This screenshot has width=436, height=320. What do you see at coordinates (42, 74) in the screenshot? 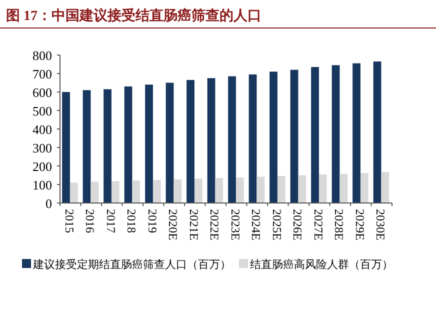
I see `y-tick-label: 700` at bounding box center [42, 74].